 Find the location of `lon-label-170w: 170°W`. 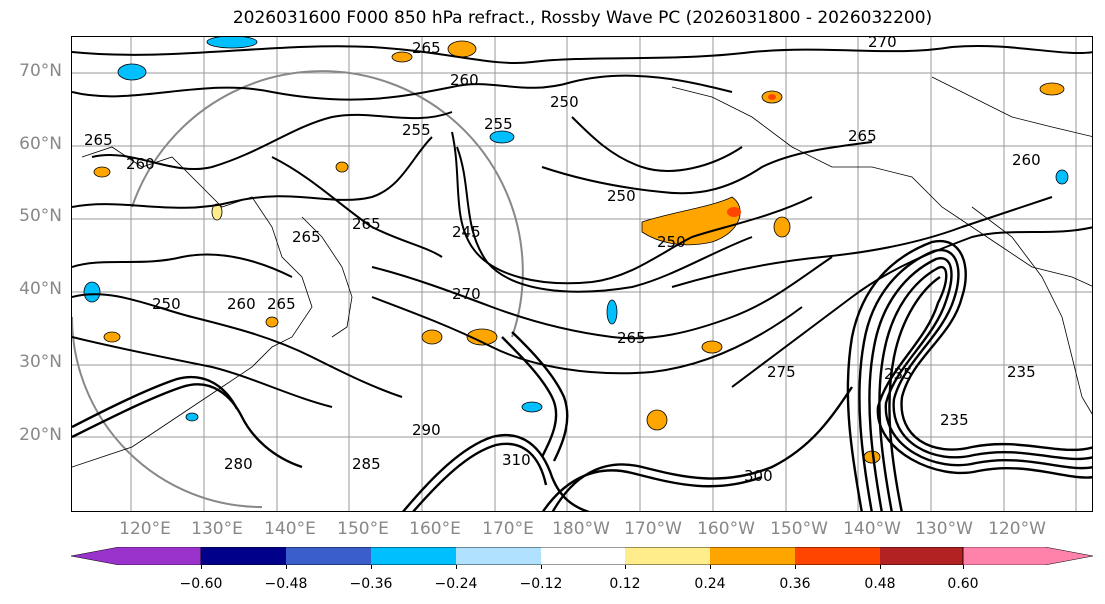

lon-label-170w: 170°W is located at coordinates (653, 529).